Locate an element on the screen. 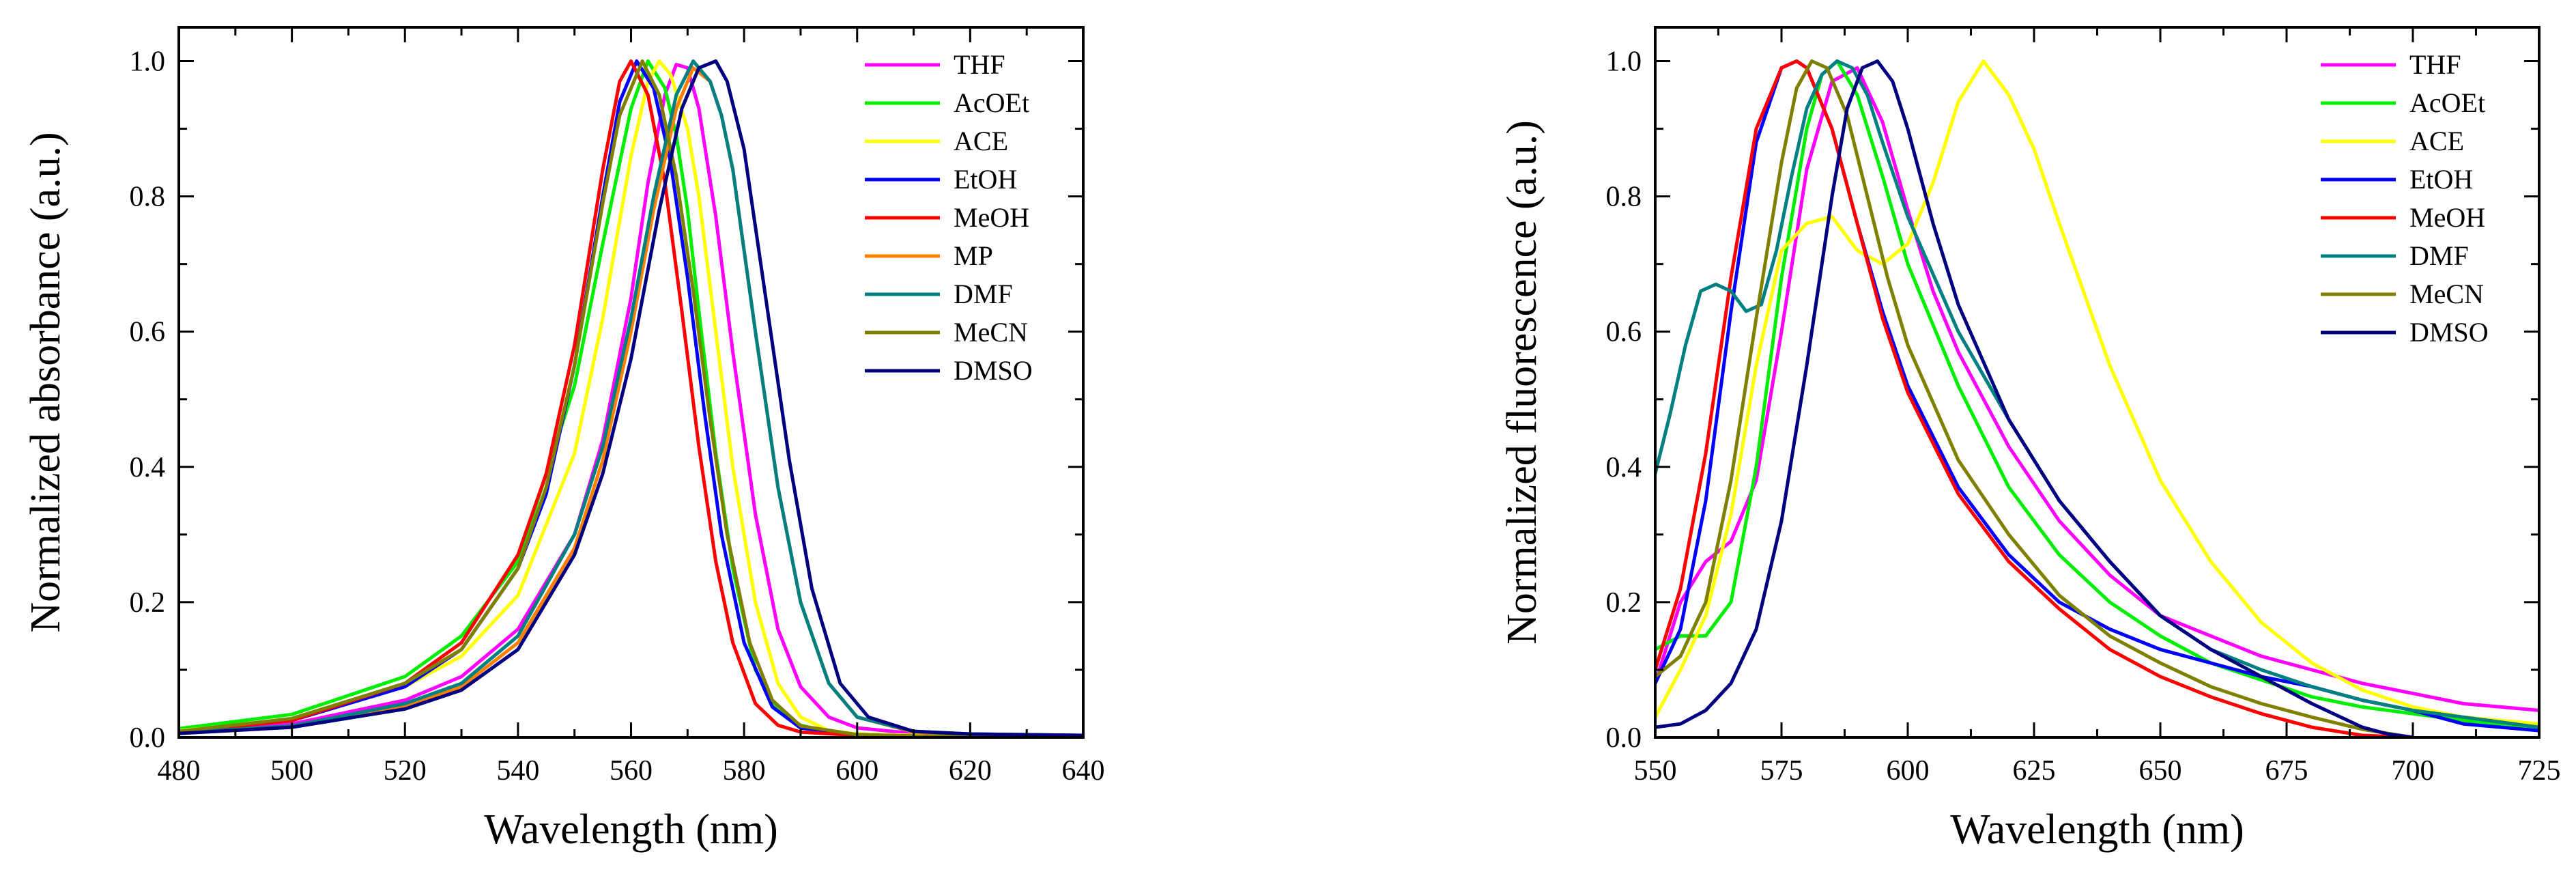 The width and height of the screenshot is (2576, 889). absorbance-y-tick-label: 1.0 is located at coordinates (148, 62).